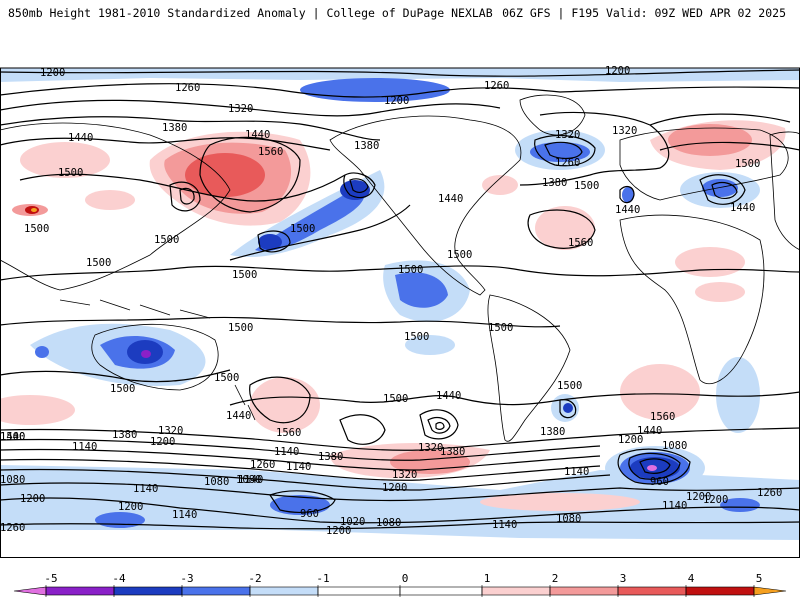  Describe the element at coordinates (487, 578) in the screenshot. I see `colorbar-tick-label: 1` at that location.